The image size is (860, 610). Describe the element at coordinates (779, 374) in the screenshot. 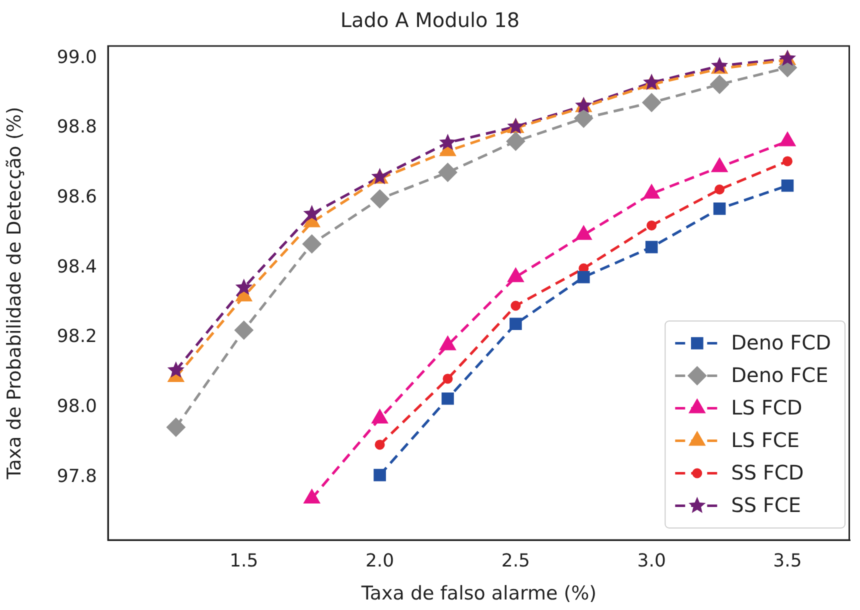

I see `legend-label: Deno FCE` at that location.